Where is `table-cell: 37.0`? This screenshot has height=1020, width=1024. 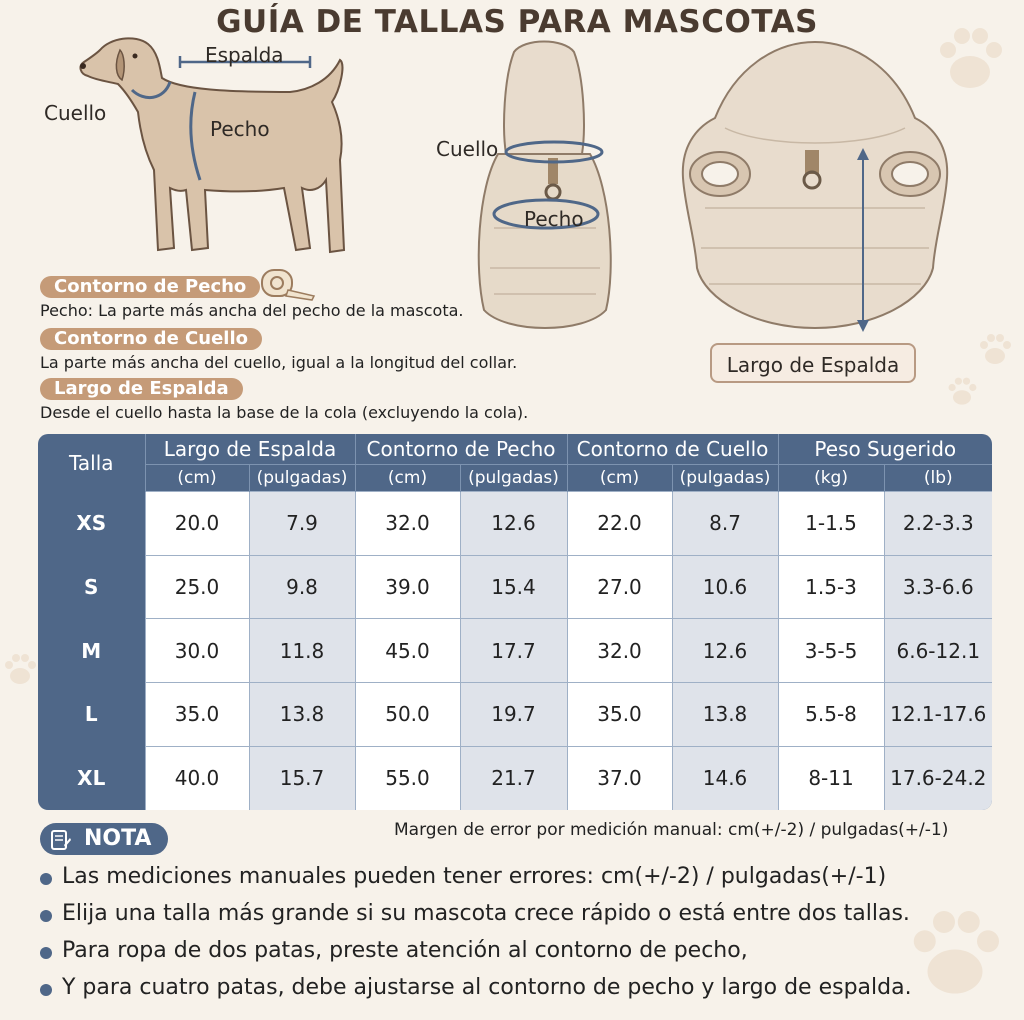
table-cell: 37.0 is located at coordinates (619, 777).